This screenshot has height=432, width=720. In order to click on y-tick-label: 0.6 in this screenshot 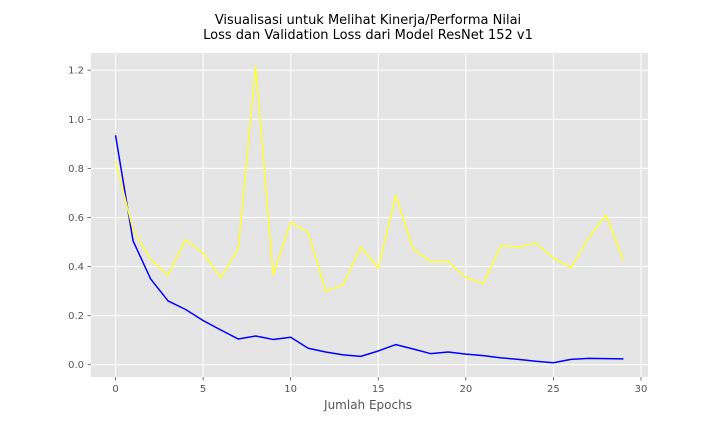, I will do `click(76, 218)`.